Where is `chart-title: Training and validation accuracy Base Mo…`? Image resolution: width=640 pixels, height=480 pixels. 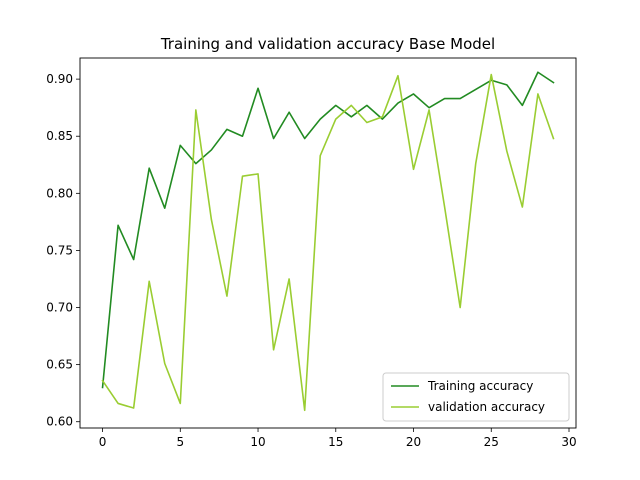 chart-title: Training and validation accuracy Base Mo… is located at coordinates (327, 44).